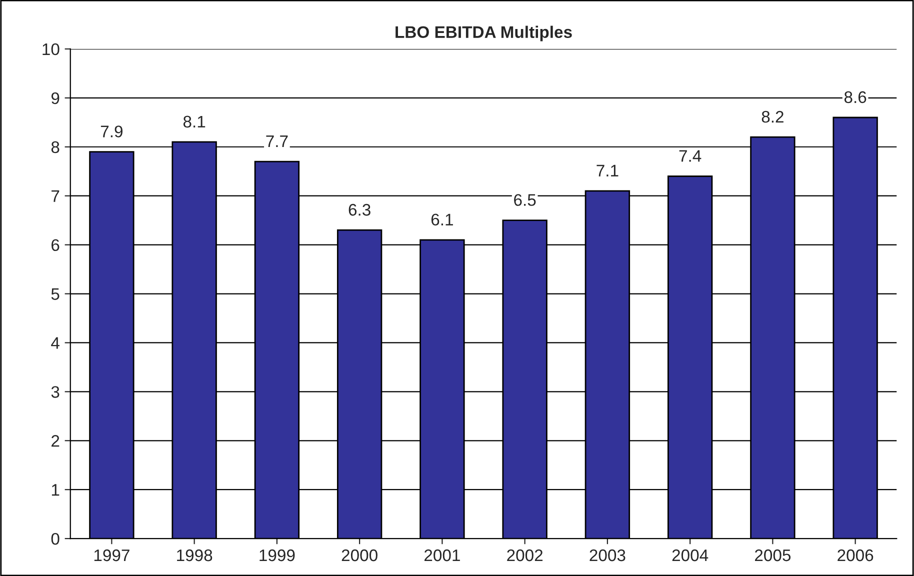  Describe the element at coordinates (856, 555) in the screenshot. I see `x-tick-label: 2006` at that location.